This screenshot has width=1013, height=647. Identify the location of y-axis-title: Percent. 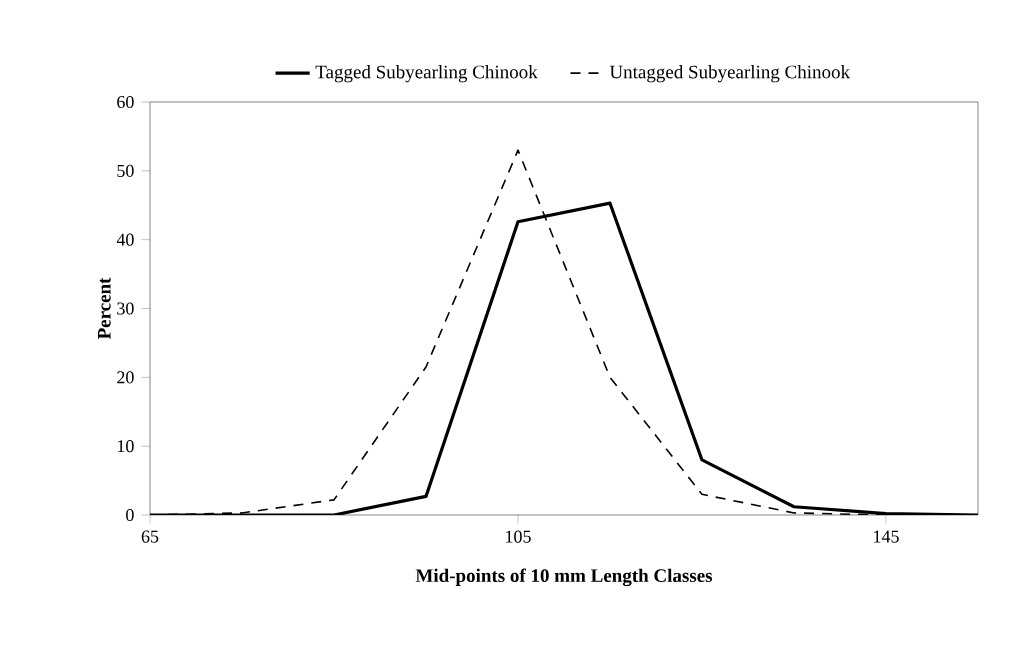
(104, 308).